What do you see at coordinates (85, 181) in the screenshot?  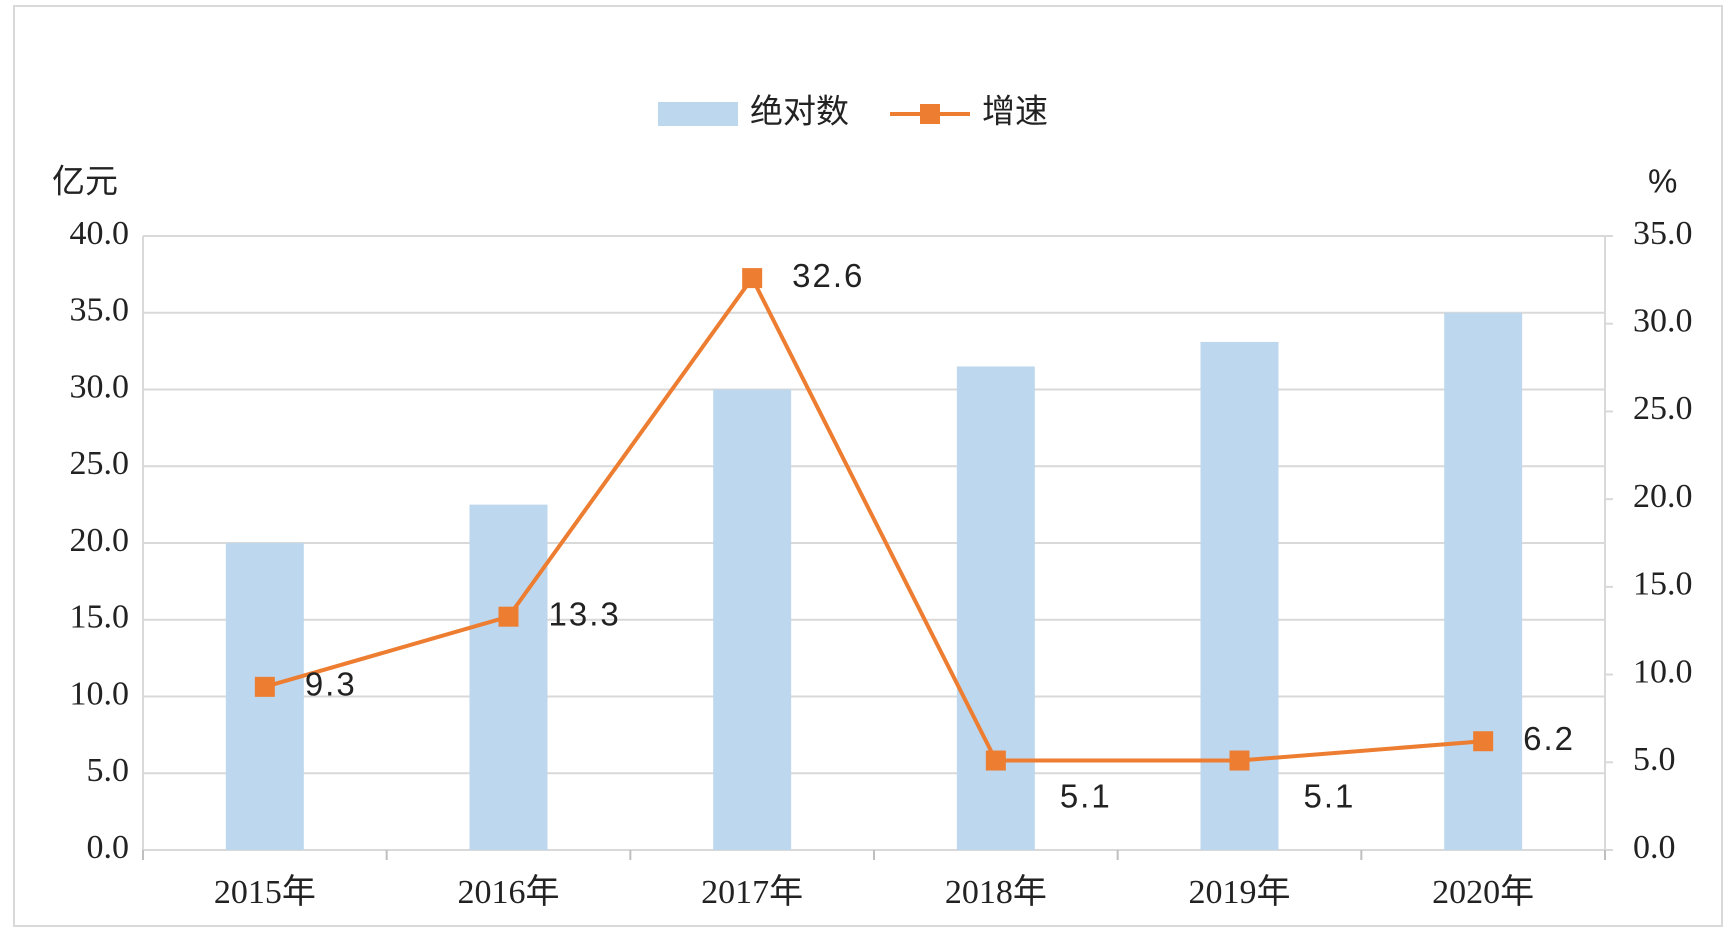 I see `y-axis-label: 亿元` at bounding box center [85, 181].